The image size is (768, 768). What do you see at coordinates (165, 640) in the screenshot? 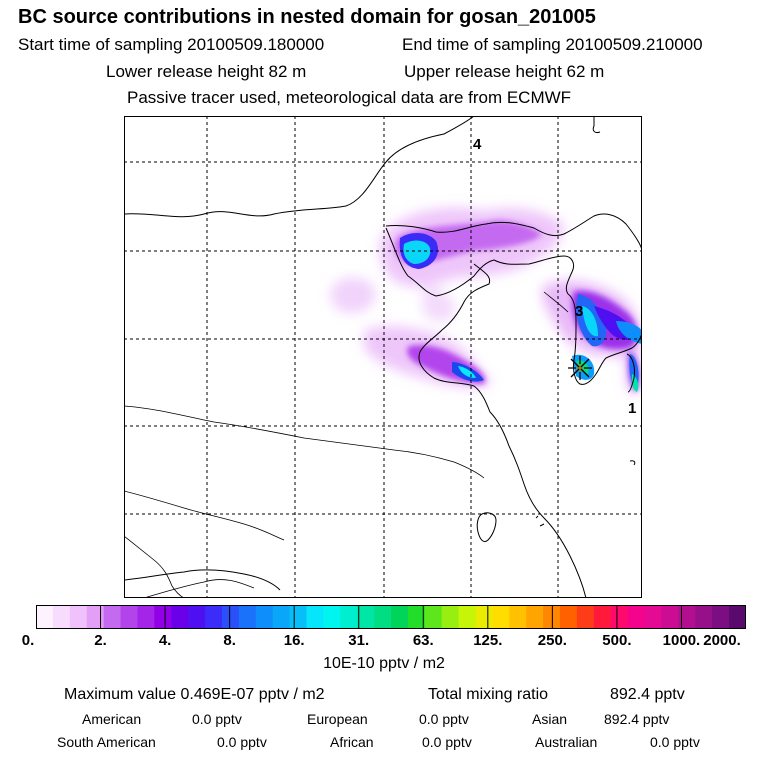
I see `colorbar-tick-label: 4.` at bounding box center [165, 640].